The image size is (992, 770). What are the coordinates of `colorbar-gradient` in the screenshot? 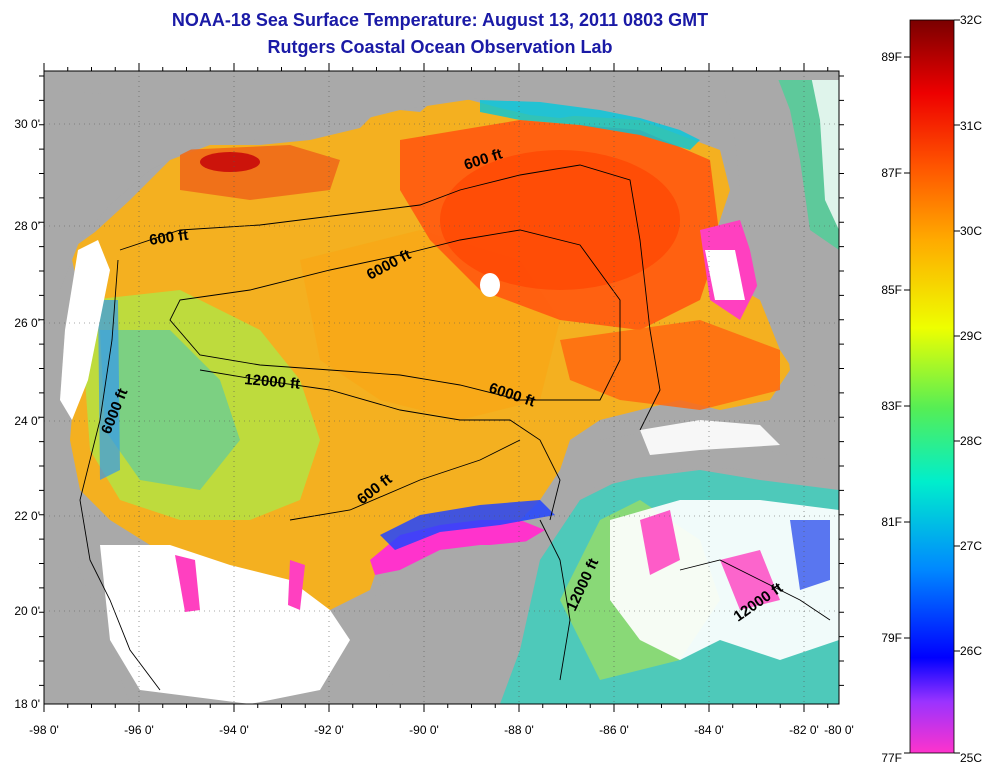 It's located at (932, 386).